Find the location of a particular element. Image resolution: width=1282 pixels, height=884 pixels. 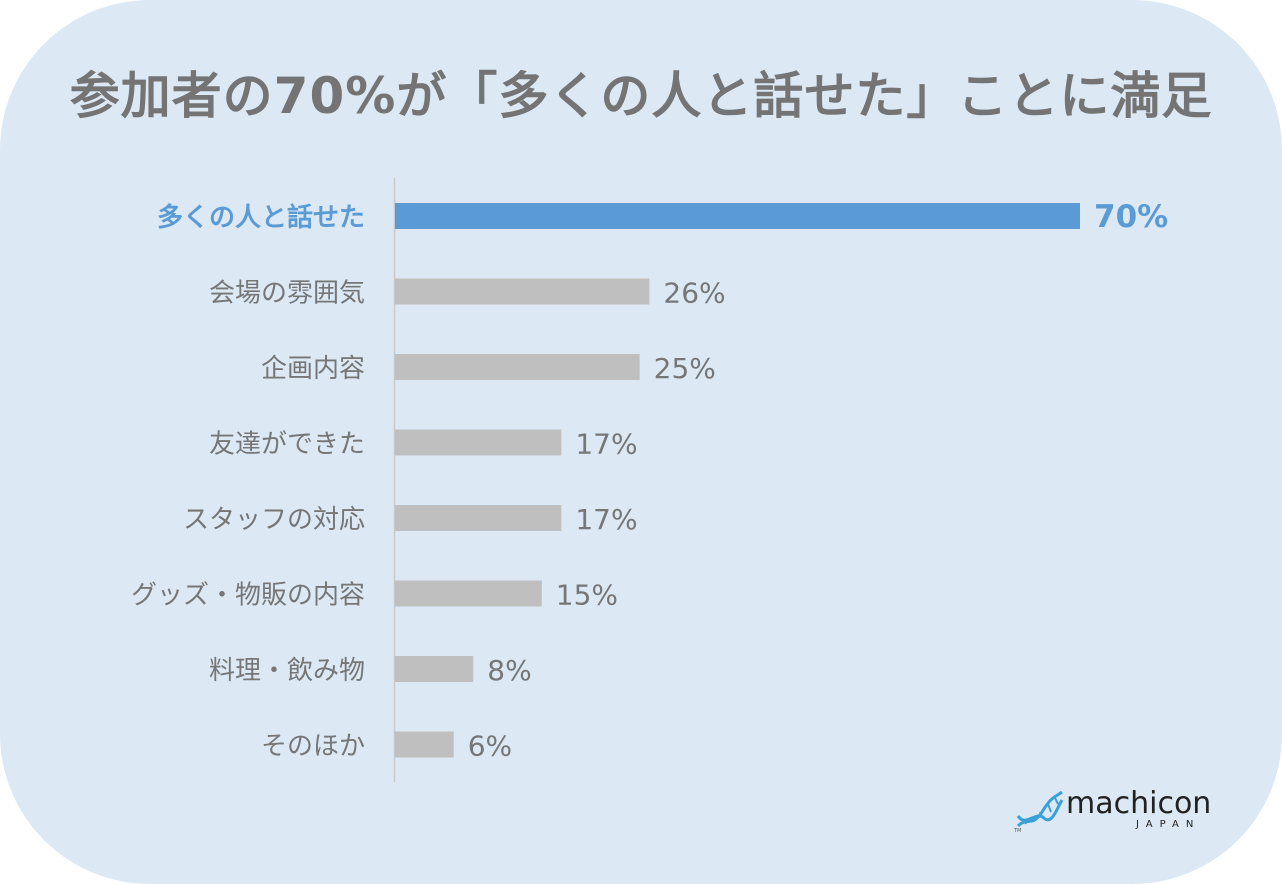

category-label: グッズ・物販の内容 is located at coordinates (248, 596).